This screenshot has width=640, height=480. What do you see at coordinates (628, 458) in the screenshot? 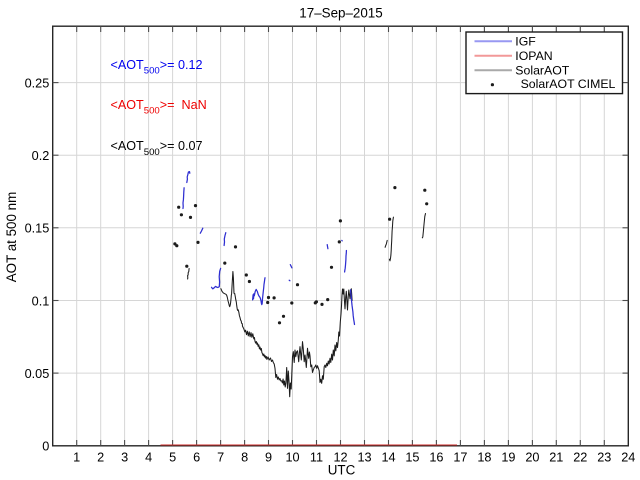
I see `svg-text: 24` at bounding box center [628, 458].